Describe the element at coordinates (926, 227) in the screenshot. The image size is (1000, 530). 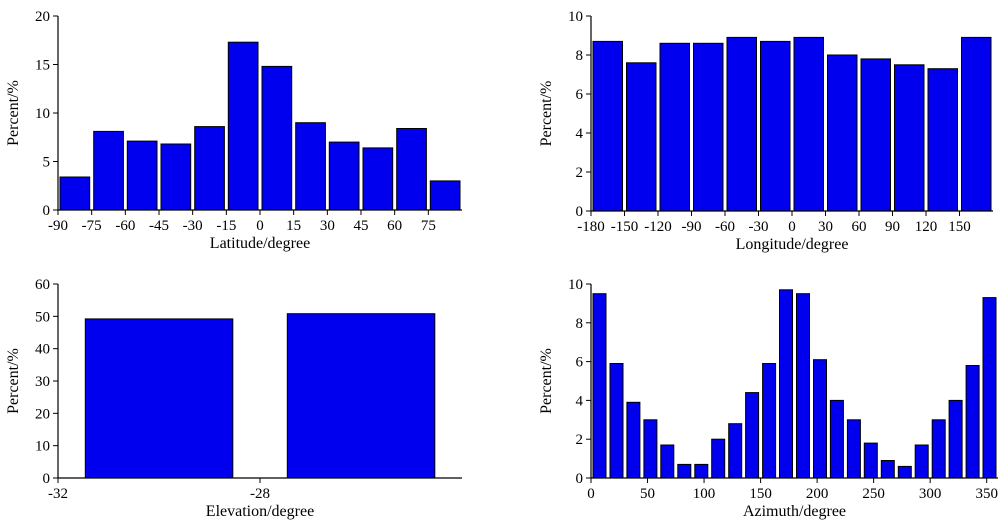
I see `x-tick-label: 120` at that location.